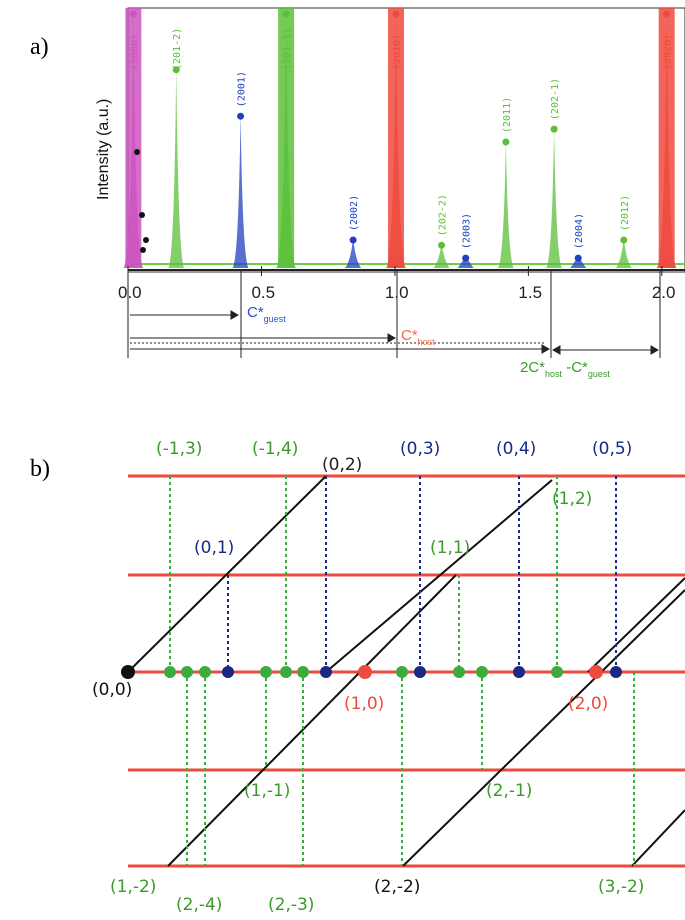 Image resolution: width=685 pixels, height=920 pixels. I want to click on x-tick-label: 2.0, so click(664, 292).